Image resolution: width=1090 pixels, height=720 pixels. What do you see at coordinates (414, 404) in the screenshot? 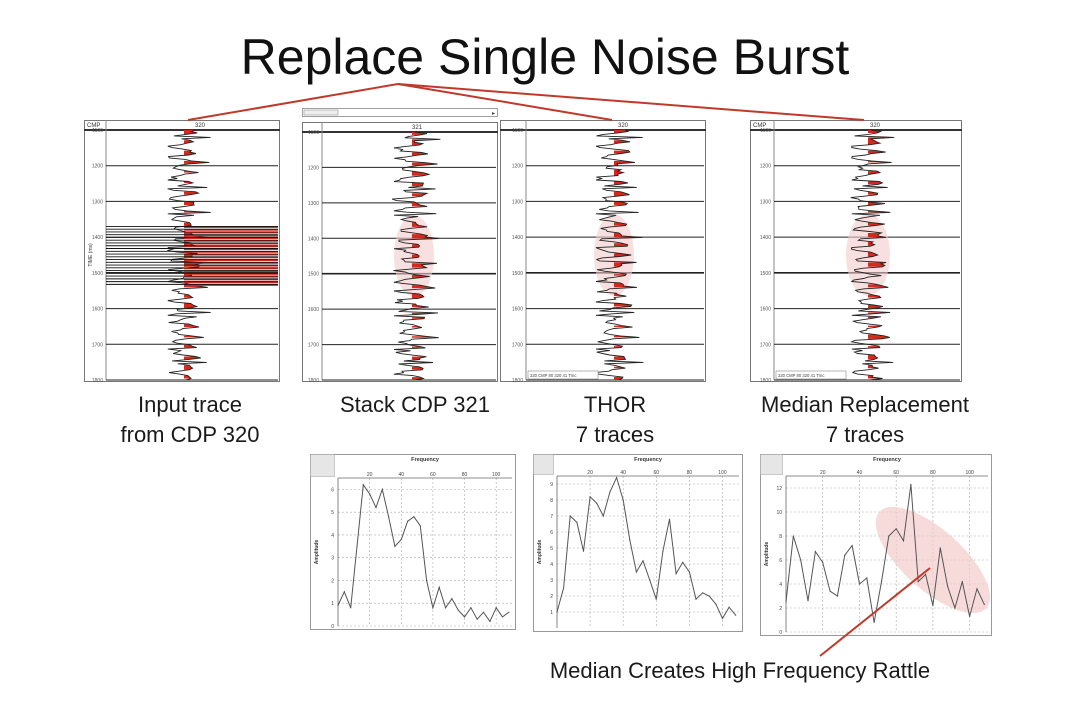
I see `caption-stack-line-1: Stack CDP 321` at bounding box center [414, 404].